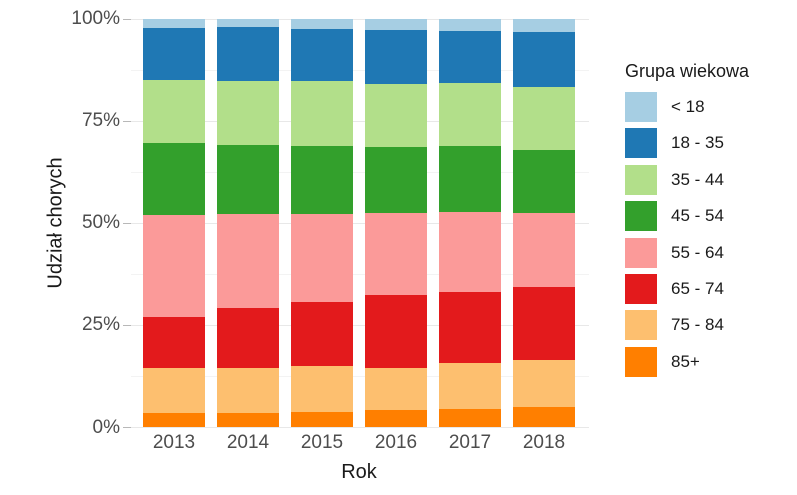  Describe the element at coordinates (697, 325) in the screenshot. I see `legend-item-label: 75 - 84` at that location.